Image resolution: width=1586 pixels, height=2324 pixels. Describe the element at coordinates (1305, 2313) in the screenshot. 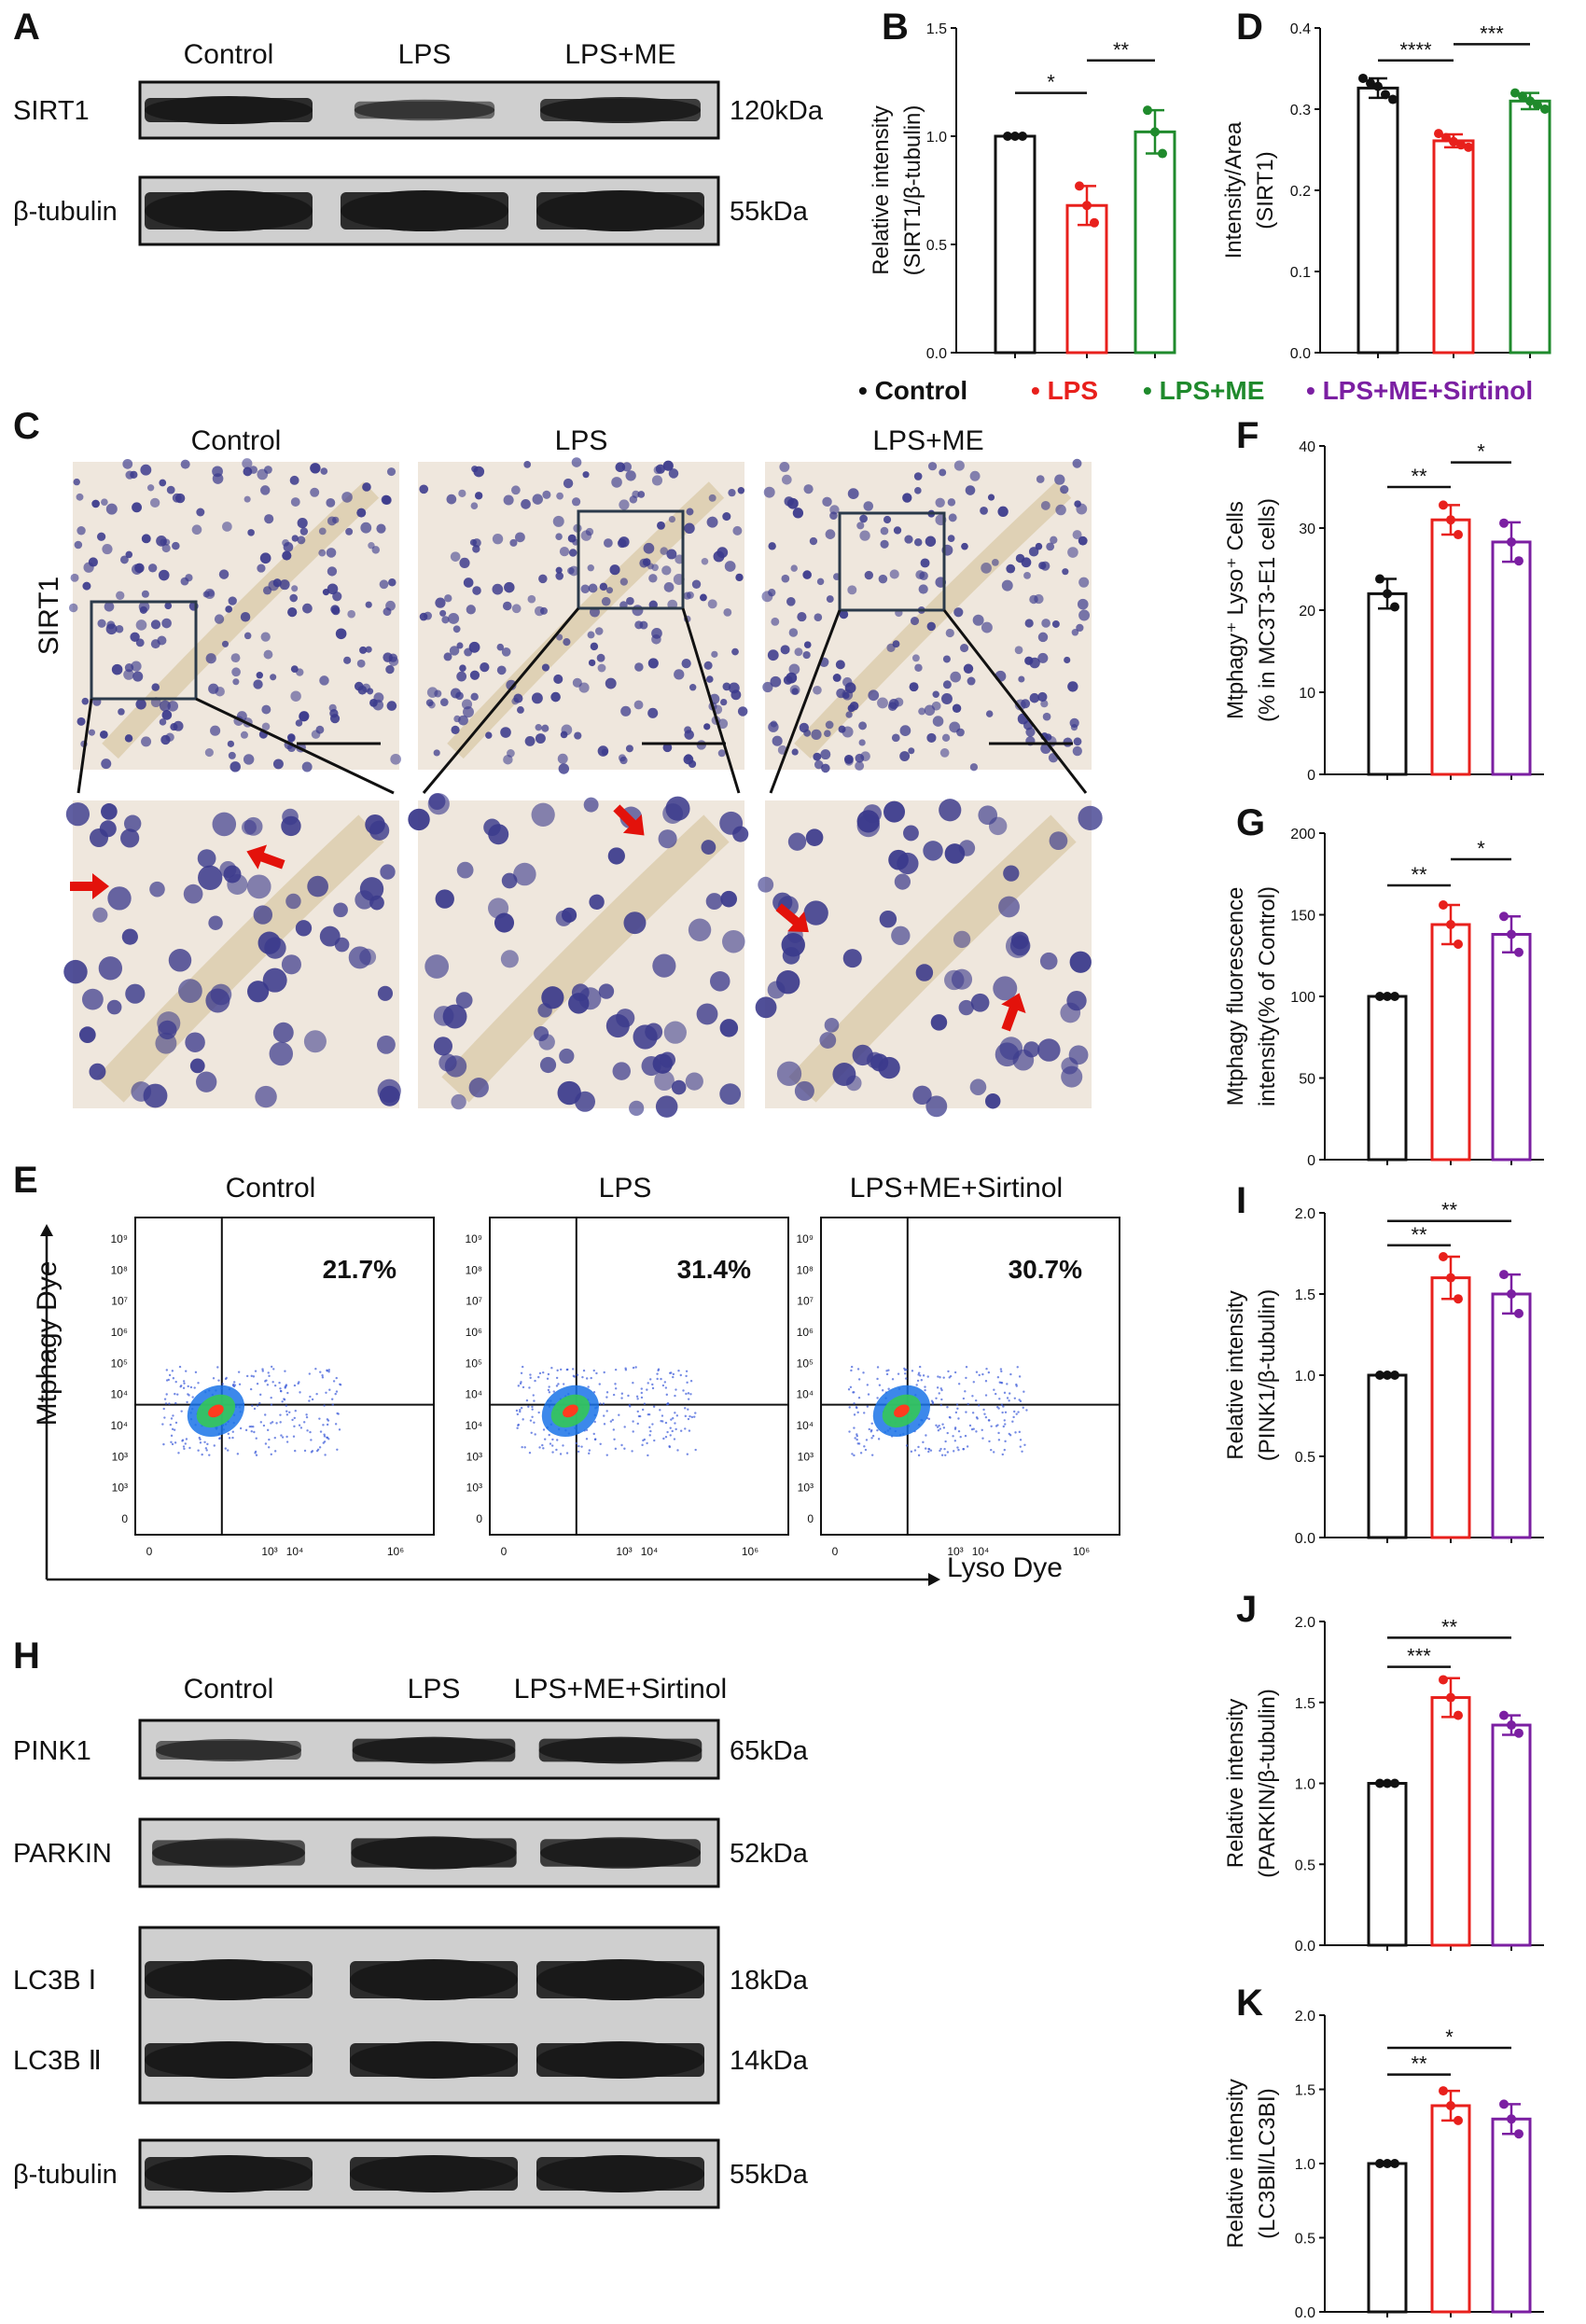

I see `y-tick-label: 0.0` at that location.